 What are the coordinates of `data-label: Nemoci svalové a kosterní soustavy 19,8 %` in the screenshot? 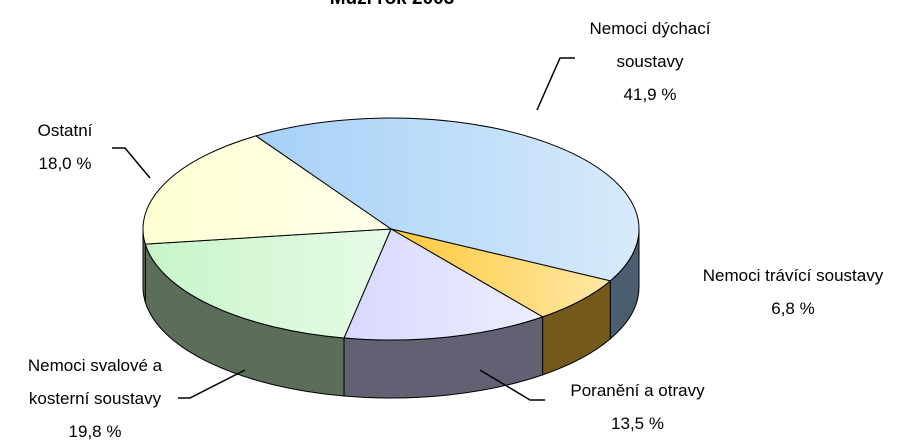 It's located at (95, 398).